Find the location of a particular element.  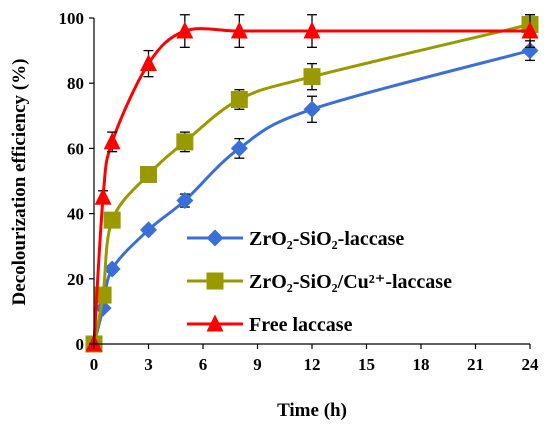

y-axis-title: Decolourization efficiency (%) is located at coordinates (19, 182).